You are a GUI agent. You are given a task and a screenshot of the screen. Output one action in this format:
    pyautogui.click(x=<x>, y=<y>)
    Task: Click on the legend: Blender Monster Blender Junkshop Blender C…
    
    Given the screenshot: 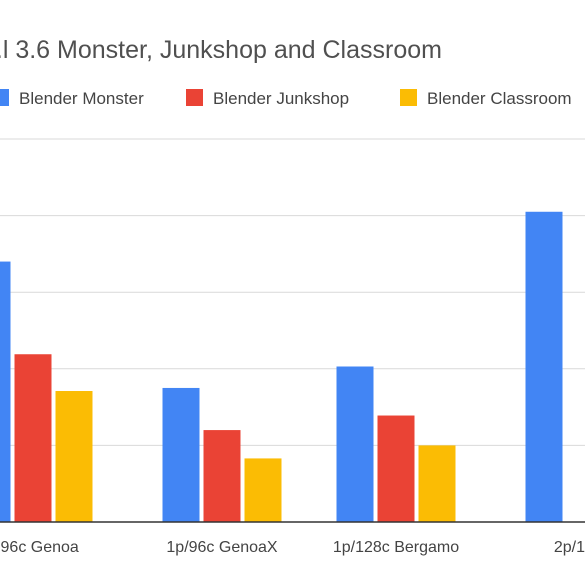 What is the action you would take?
    pyautogui.click(x=286, y=98)
    